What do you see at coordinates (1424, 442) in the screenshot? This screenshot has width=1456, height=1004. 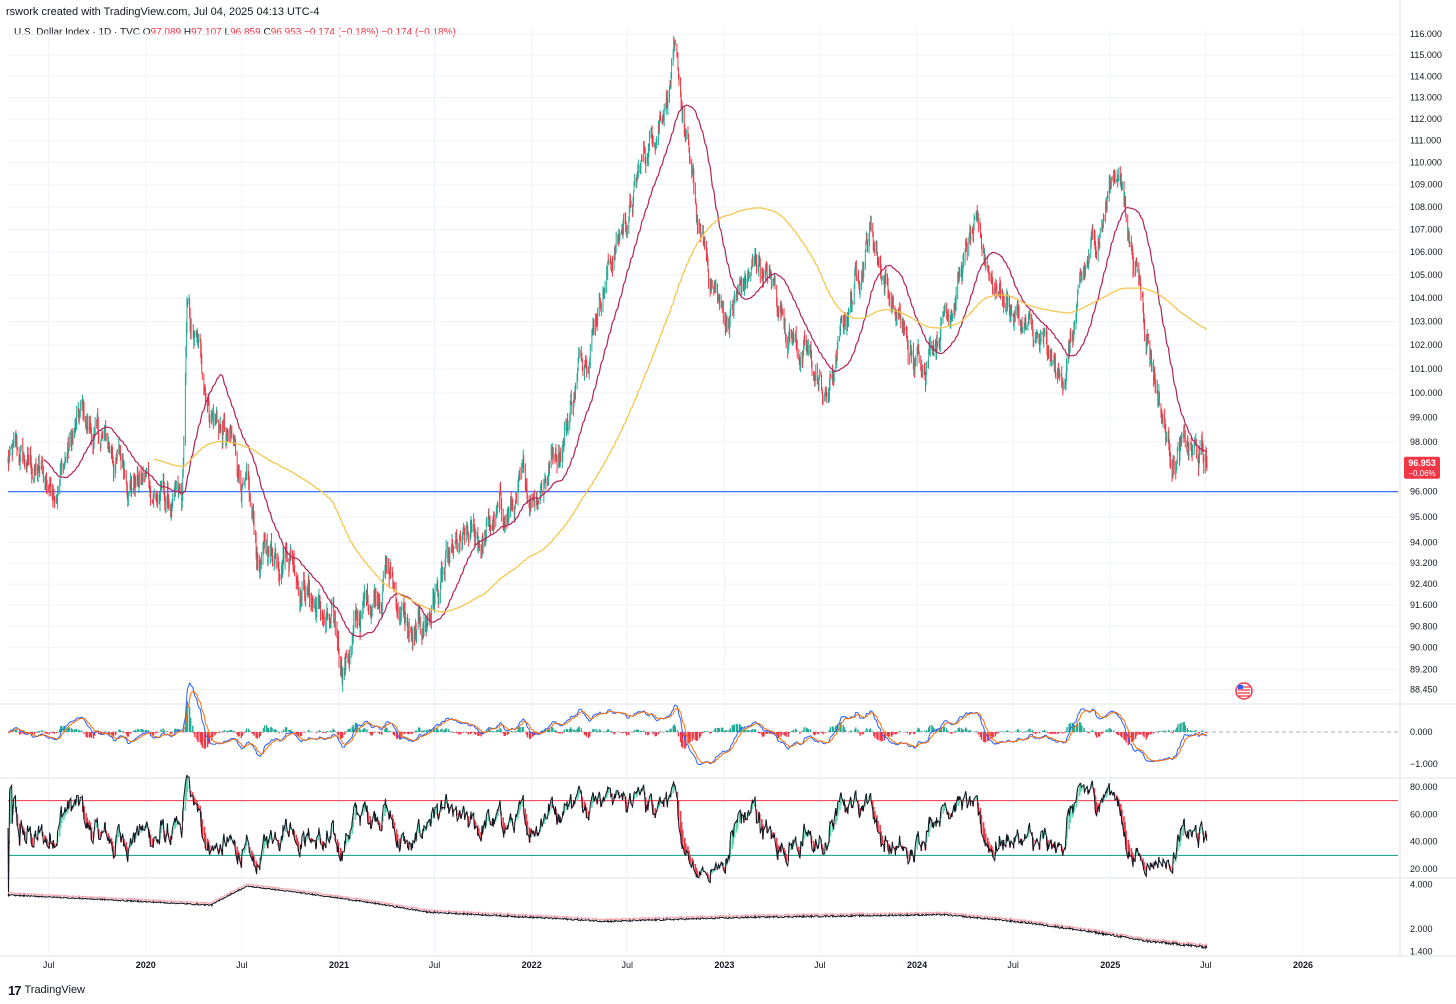 I see `price-tick-label: 98.000` at bounding box center [1424, 442].